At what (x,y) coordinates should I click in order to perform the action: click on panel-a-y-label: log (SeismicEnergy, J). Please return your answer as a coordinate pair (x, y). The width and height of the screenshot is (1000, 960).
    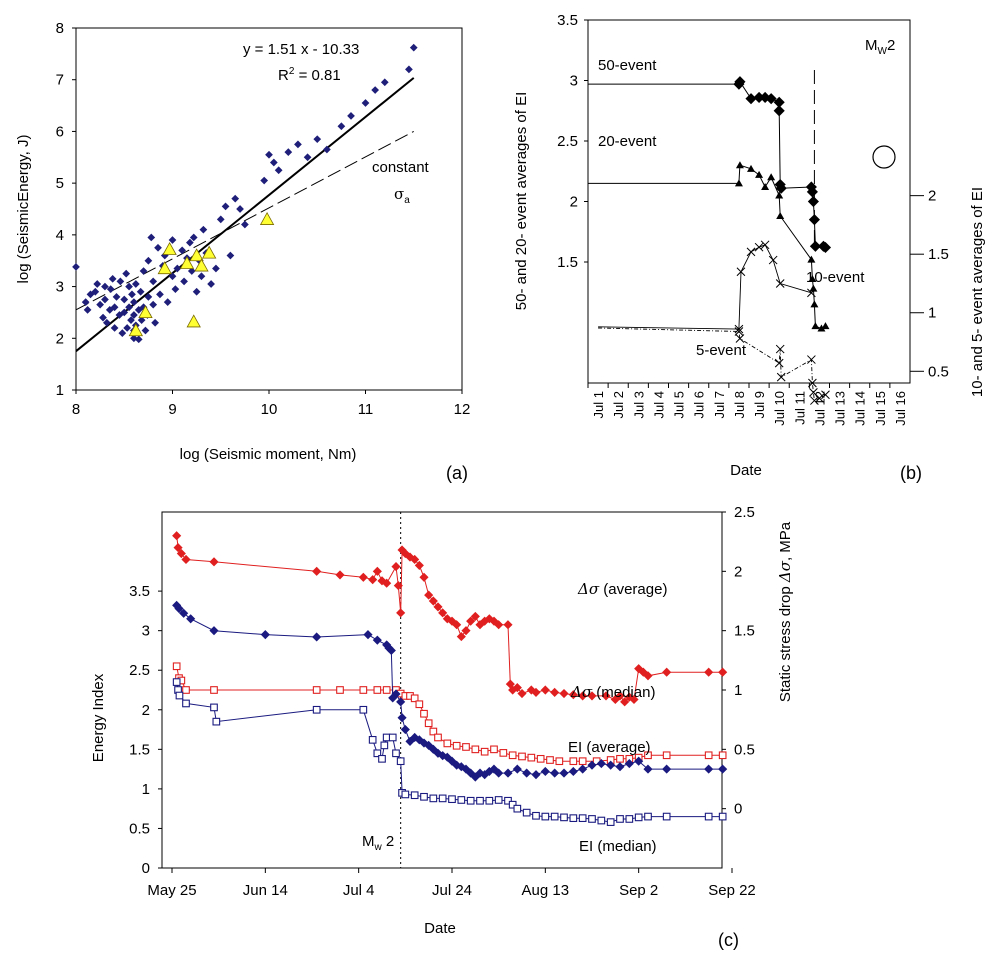
    Looking at the image, I should click on (23, 209).